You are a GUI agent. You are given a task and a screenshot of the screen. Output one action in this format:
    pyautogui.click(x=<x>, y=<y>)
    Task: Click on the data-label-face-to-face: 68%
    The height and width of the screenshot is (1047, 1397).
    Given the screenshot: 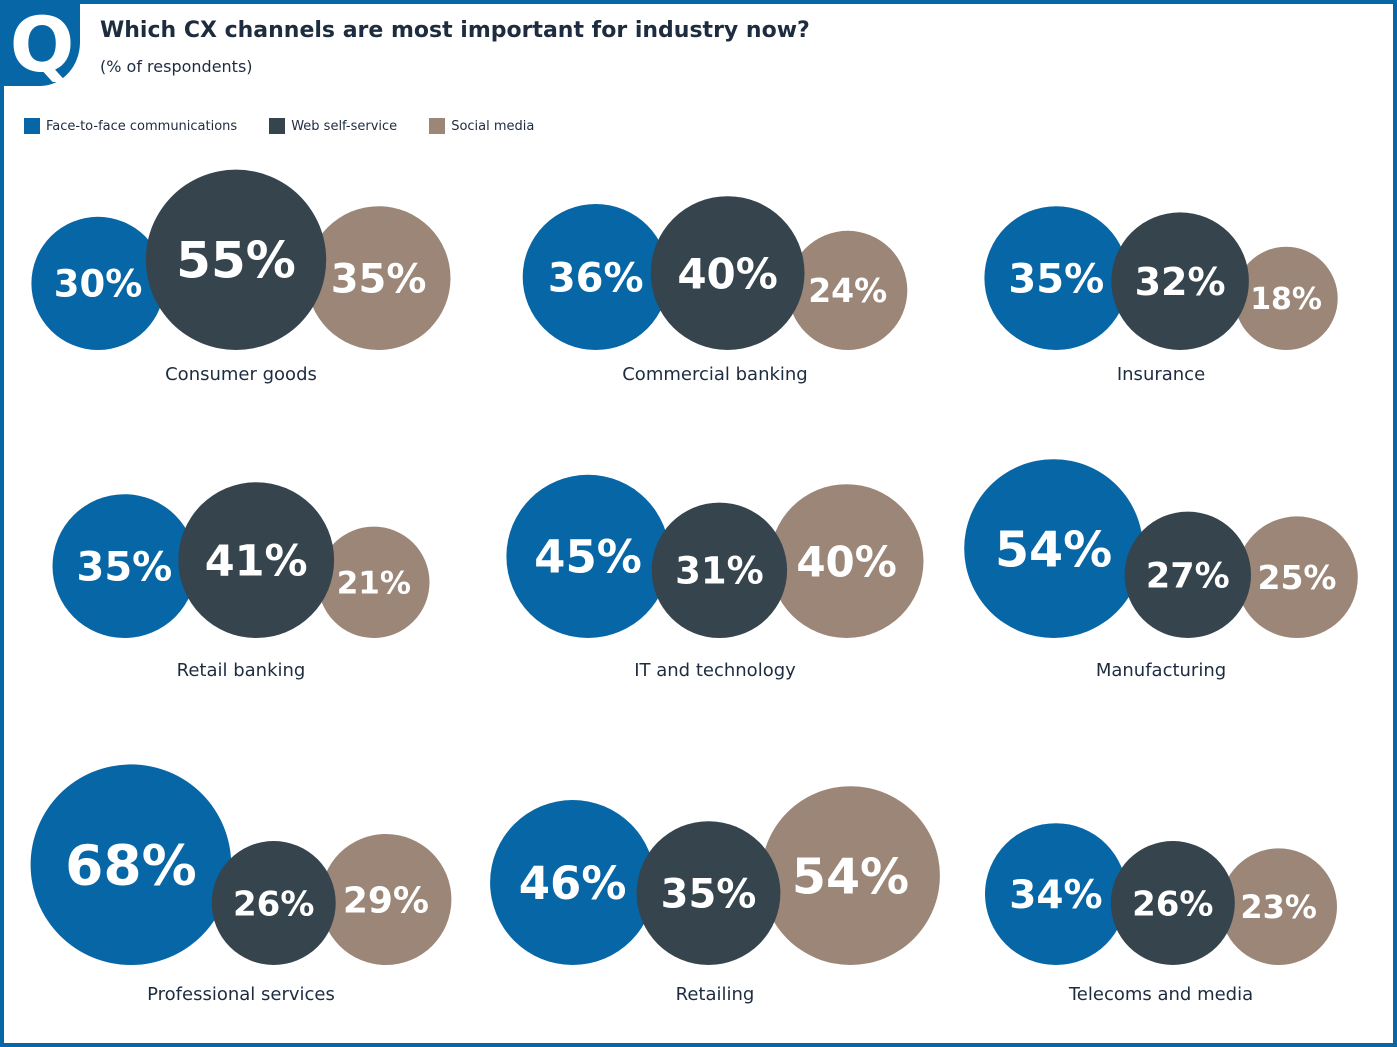 What is the action you would take?
    pyautogui.click(x=131, y=866)
    